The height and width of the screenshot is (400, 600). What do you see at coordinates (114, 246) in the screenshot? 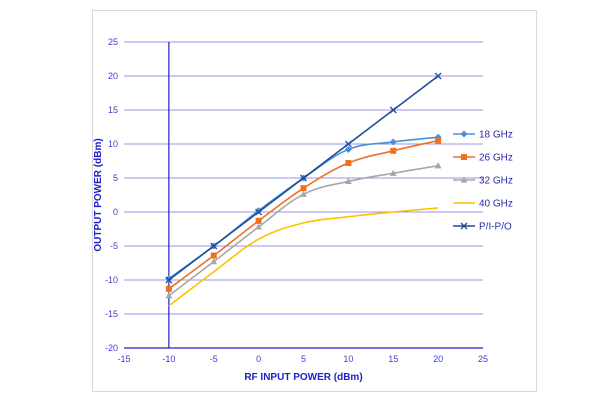
I see `y-tick-label: -5` at bounding box center [114, 246].